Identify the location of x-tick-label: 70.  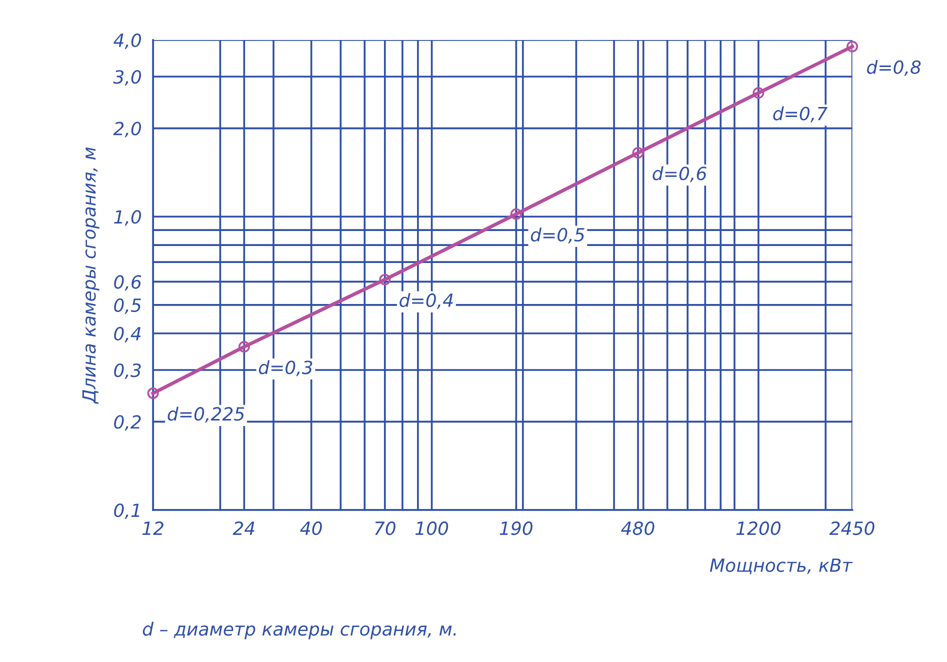
(385, 528).